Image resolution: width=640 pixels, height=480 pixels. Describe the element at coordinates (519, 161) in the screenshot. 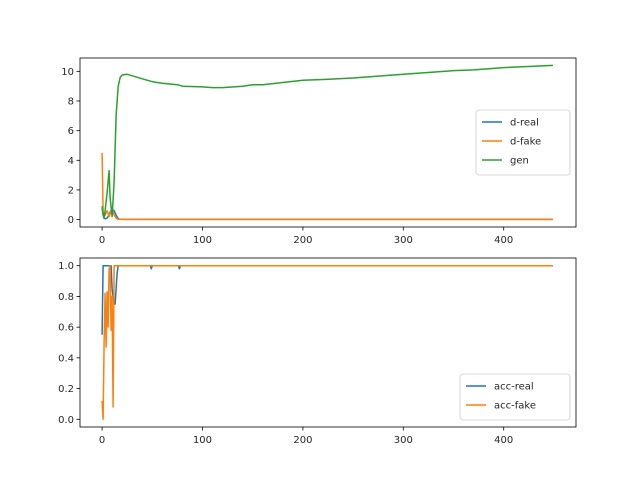

I see `legend-label-gen: gen` at that location.